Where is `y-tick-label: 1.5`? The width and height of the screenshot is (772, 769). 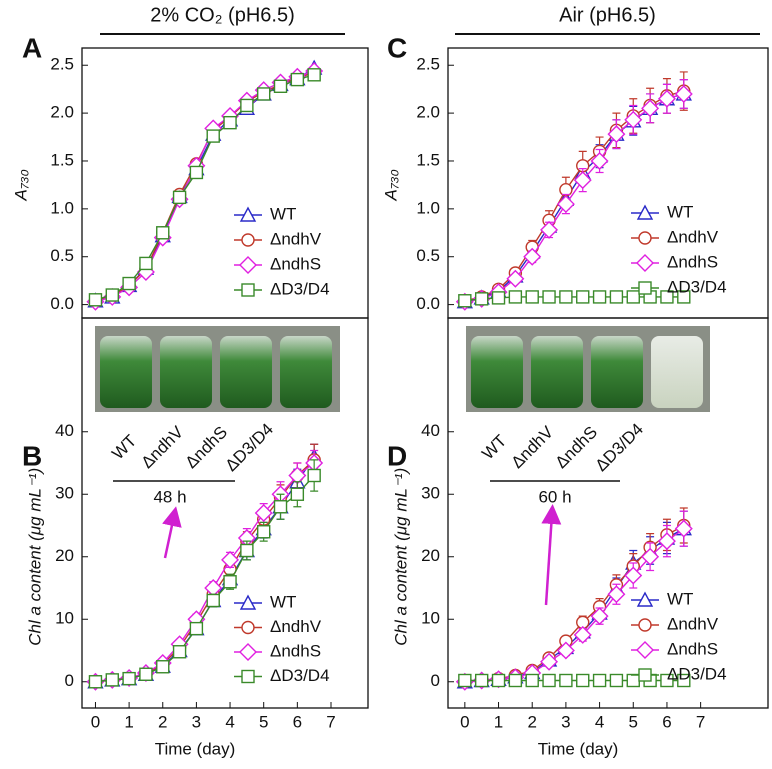
y-tick-label: 1.5 is located at coordinates (428, 159).